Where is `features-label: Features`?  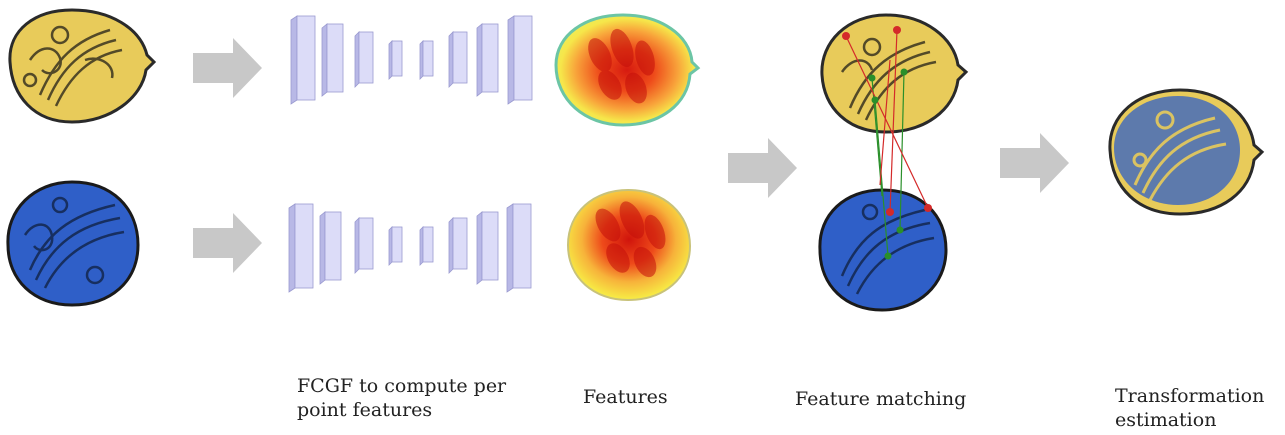
features-label: Features is located at coordinates (625, 397).